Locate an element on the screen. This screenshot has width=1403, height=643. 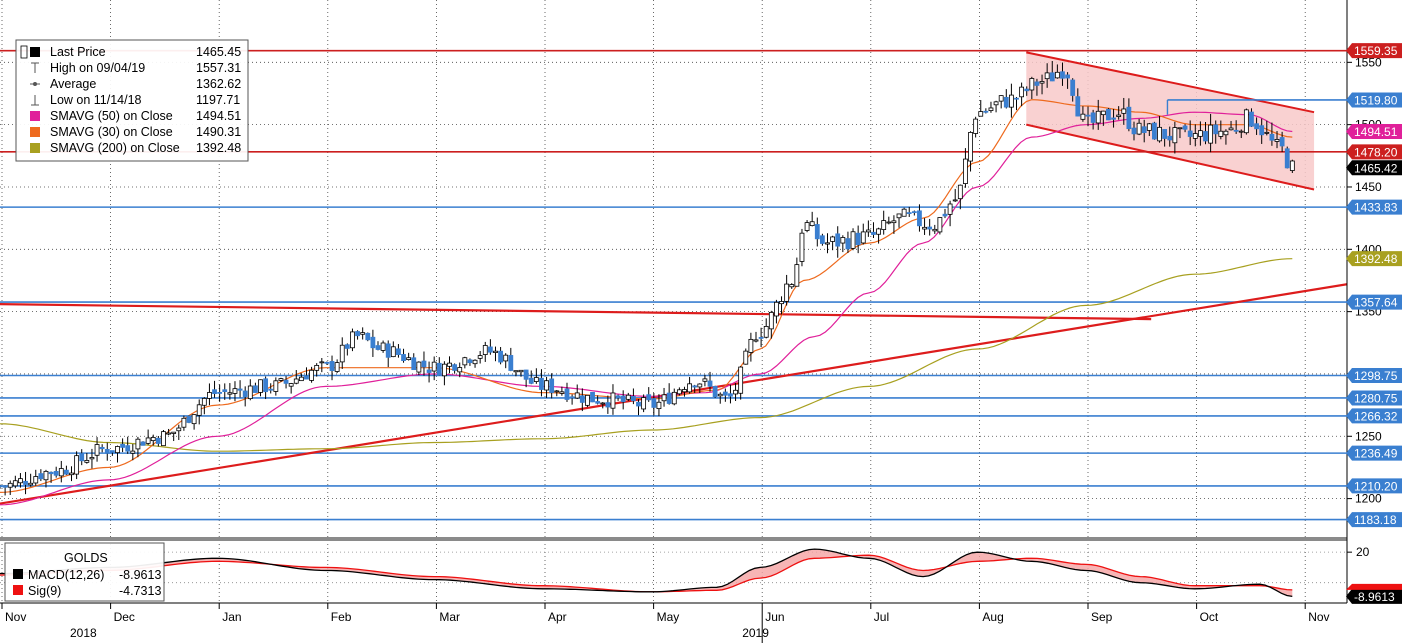
macd-legend-value: -8.9613 is located at coordinates (140, 575).